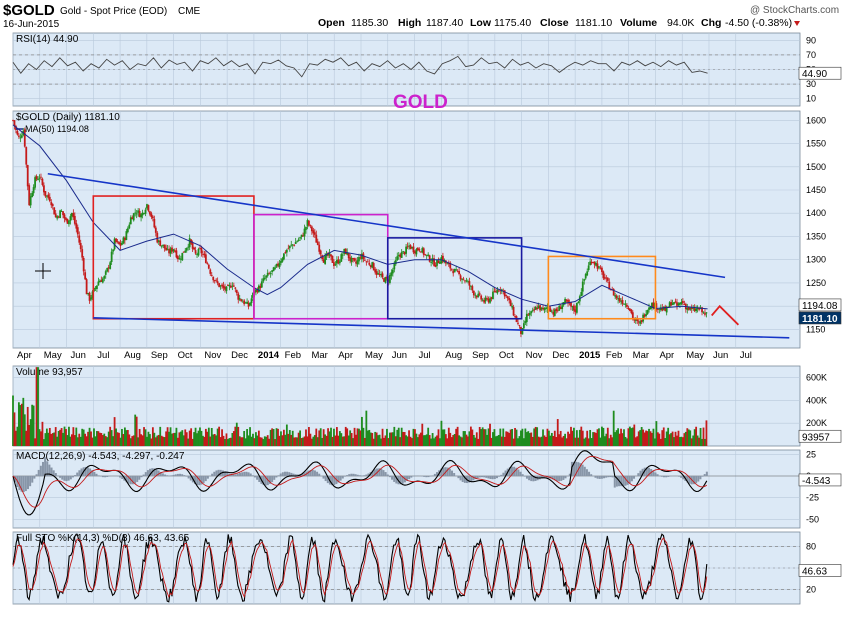 Image resolution: width=846 pixels, height=631 pixels. What do you see at coordinates (812, 498) in the screenshot?
I see `y-tick-label: -25` at bounding box center [812, 498].